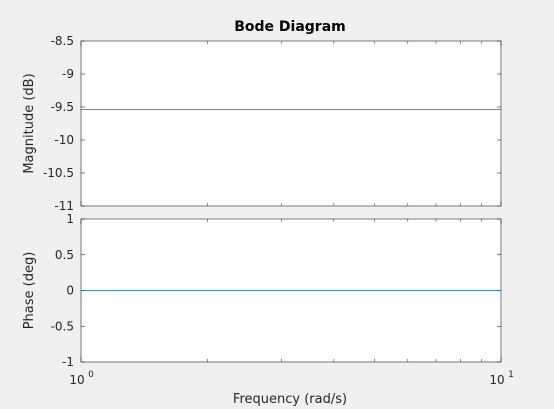  I want to click on phase-y-tick-label: -1, so click(68, 362).